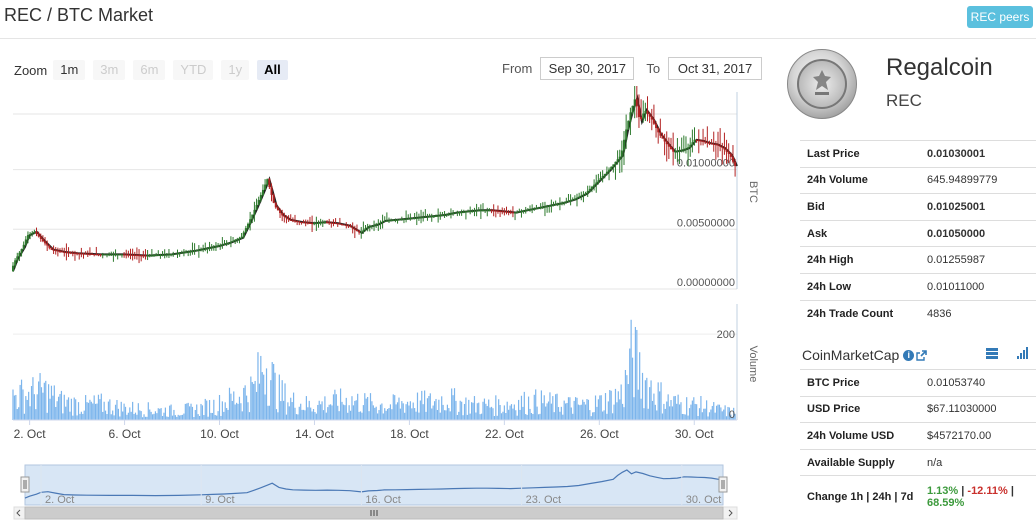  What do you see at coordinates (272, 70) in the screenshot?
I see `zoom-all-button: All` at bounding box center [272, 70].